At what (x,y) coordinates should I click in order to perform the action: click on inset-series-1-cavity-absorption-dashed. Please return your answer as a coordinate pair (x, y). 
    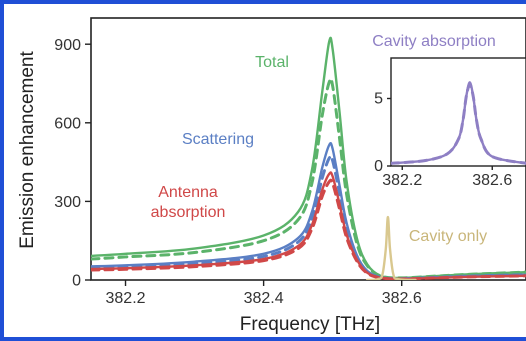
    Looking at the image, I should click on (458, 124).